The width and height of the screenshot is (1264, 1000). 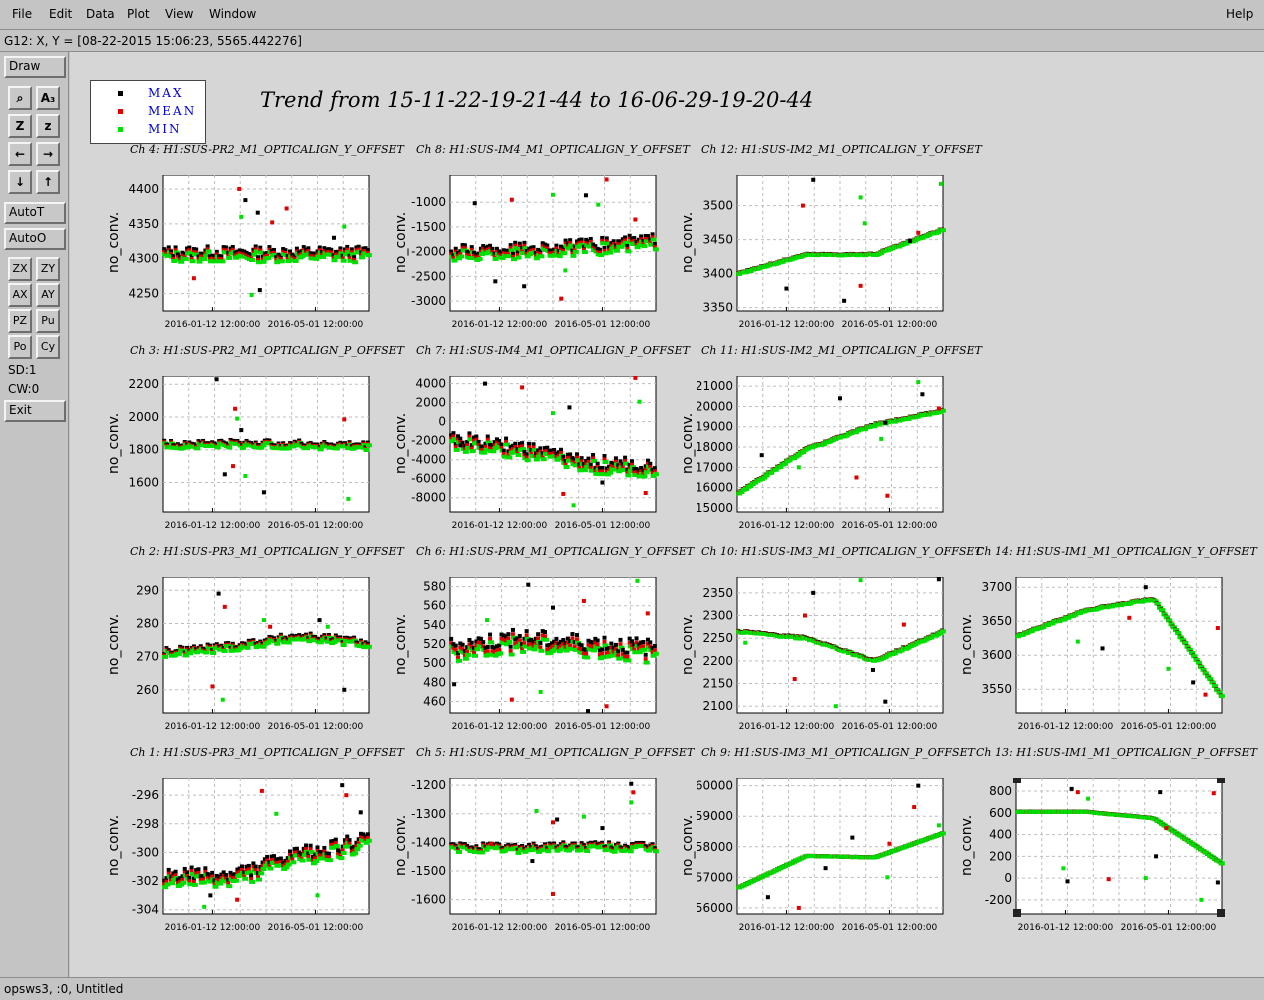 I want to click on tool-zy-button: ZY, so click(x=48, y=269).